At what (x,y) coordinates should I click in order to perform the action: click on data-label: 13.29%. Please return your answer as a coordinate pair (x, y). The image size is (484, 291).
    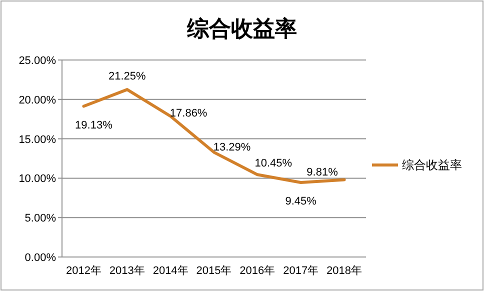
    Looking at the image, I should click on (232, 147).